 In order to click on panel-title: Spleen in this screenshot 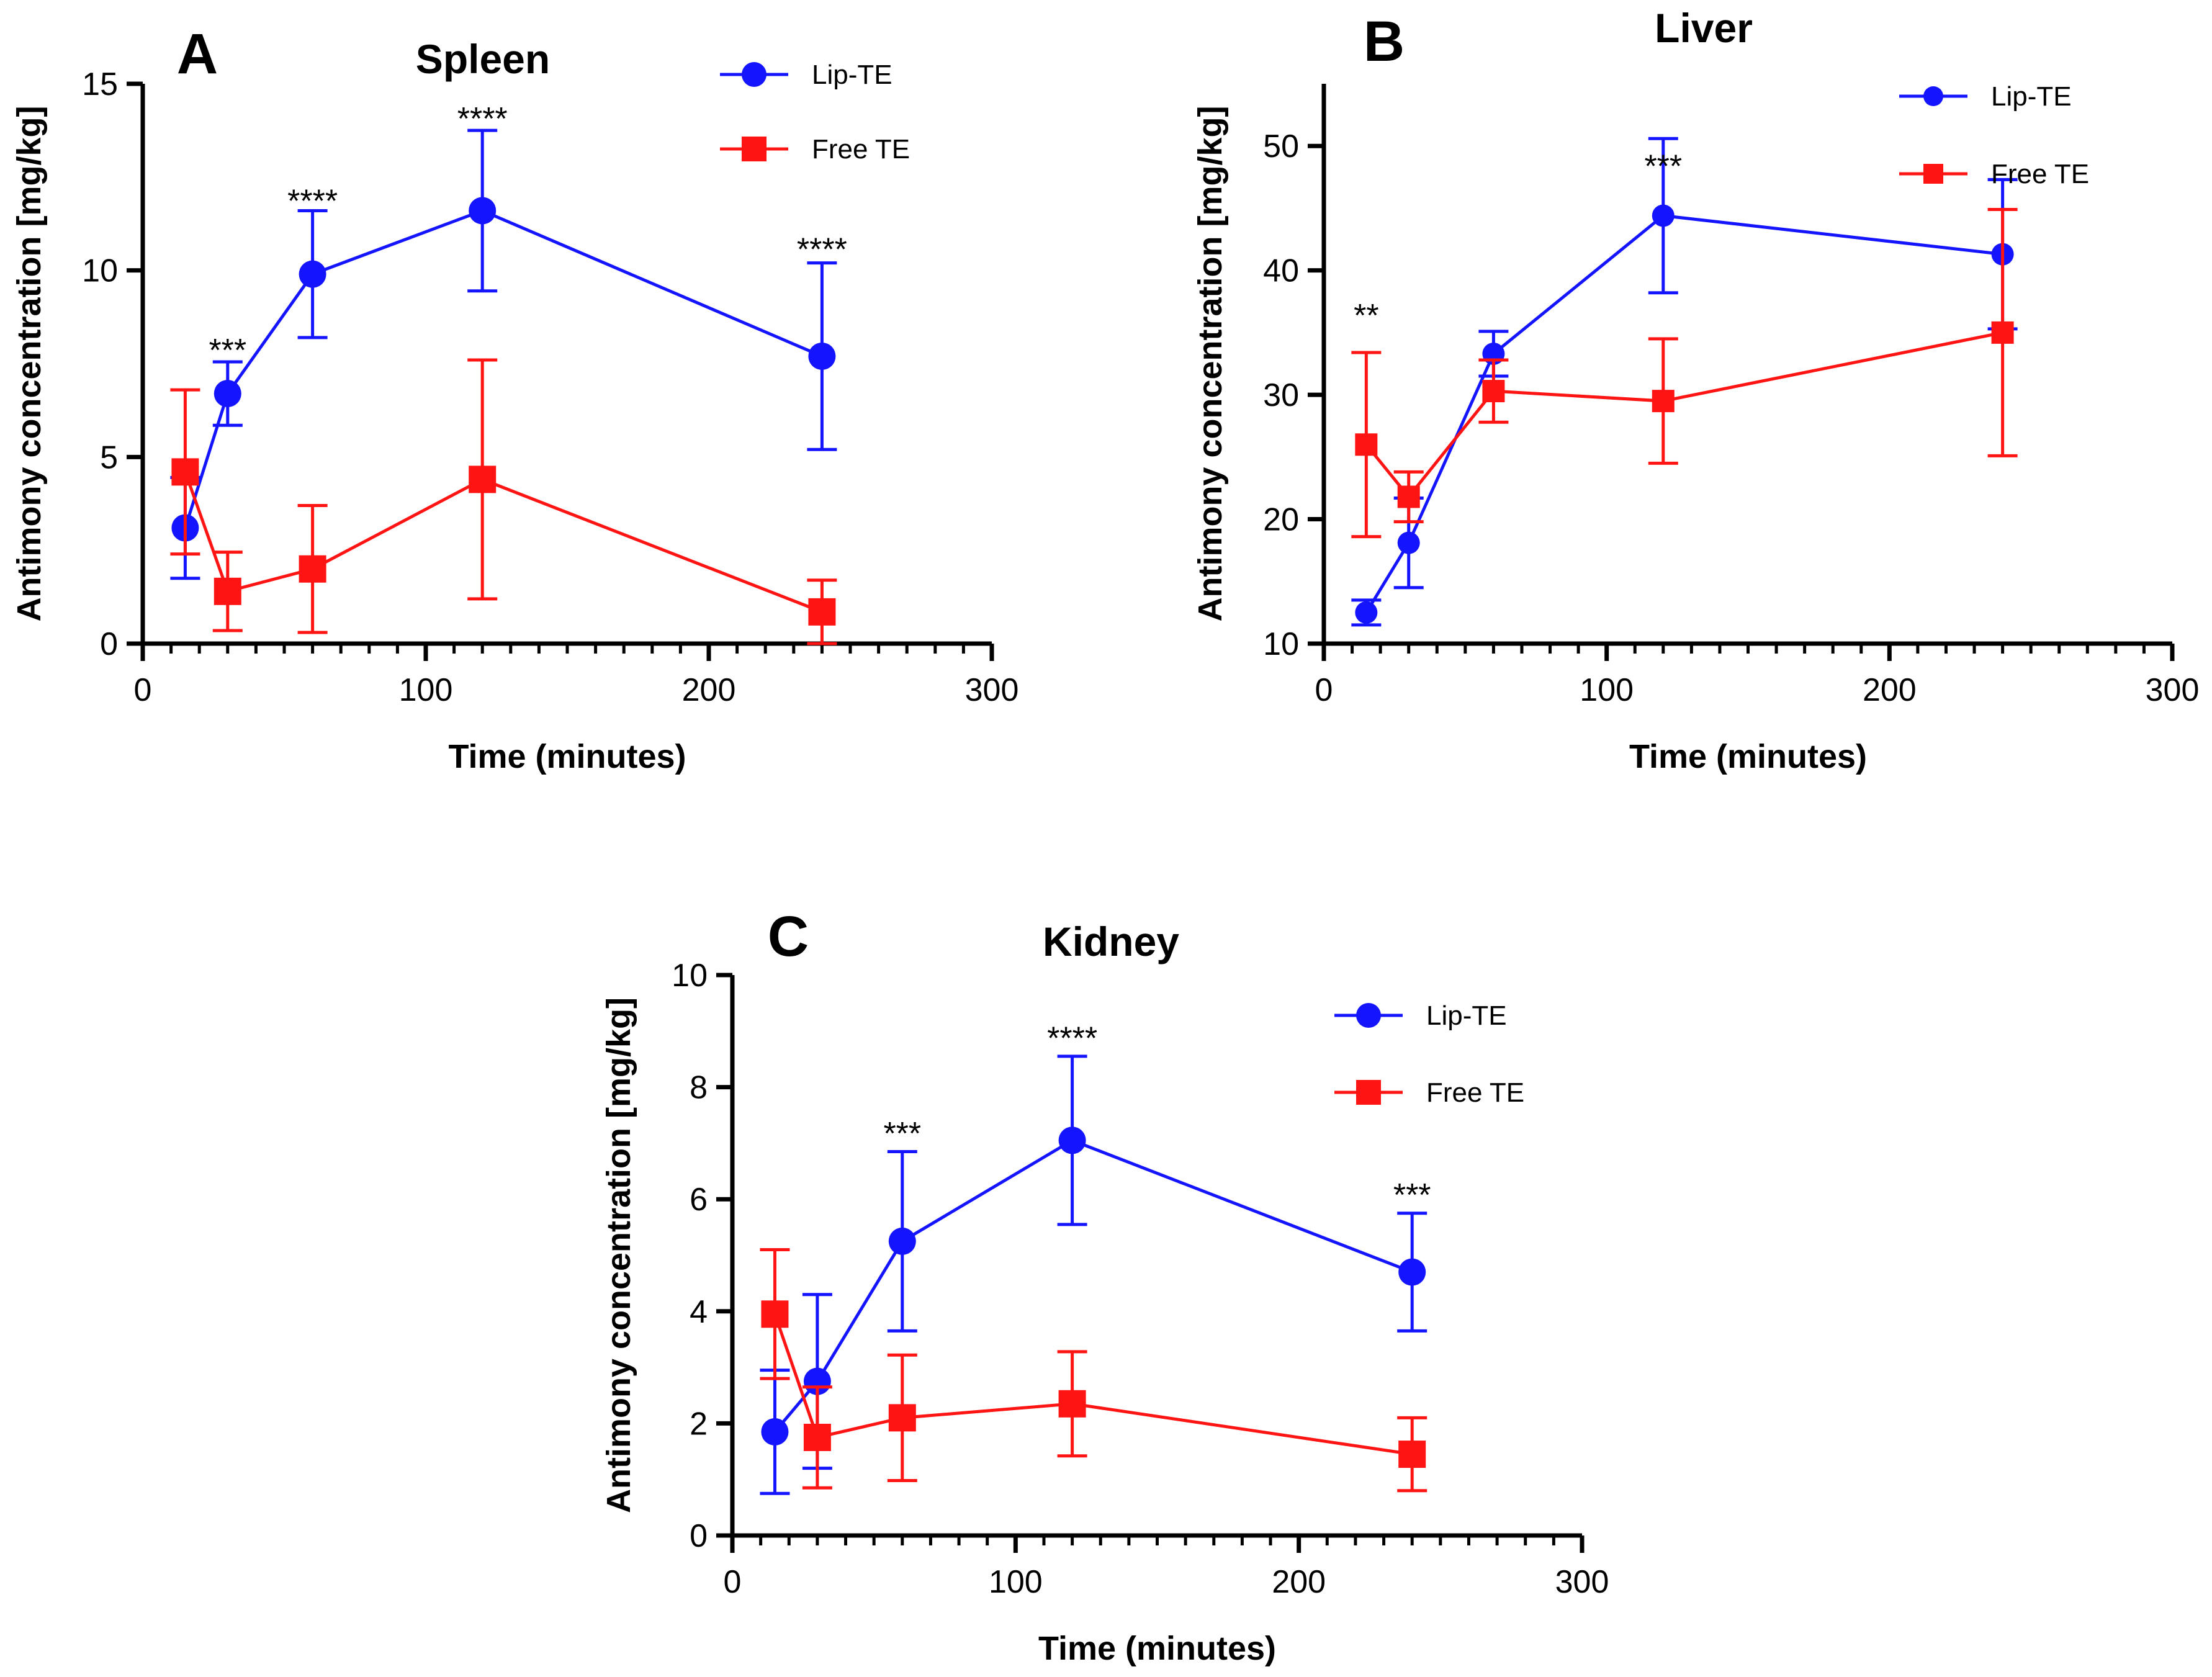, I will do `click(483, 59)`.